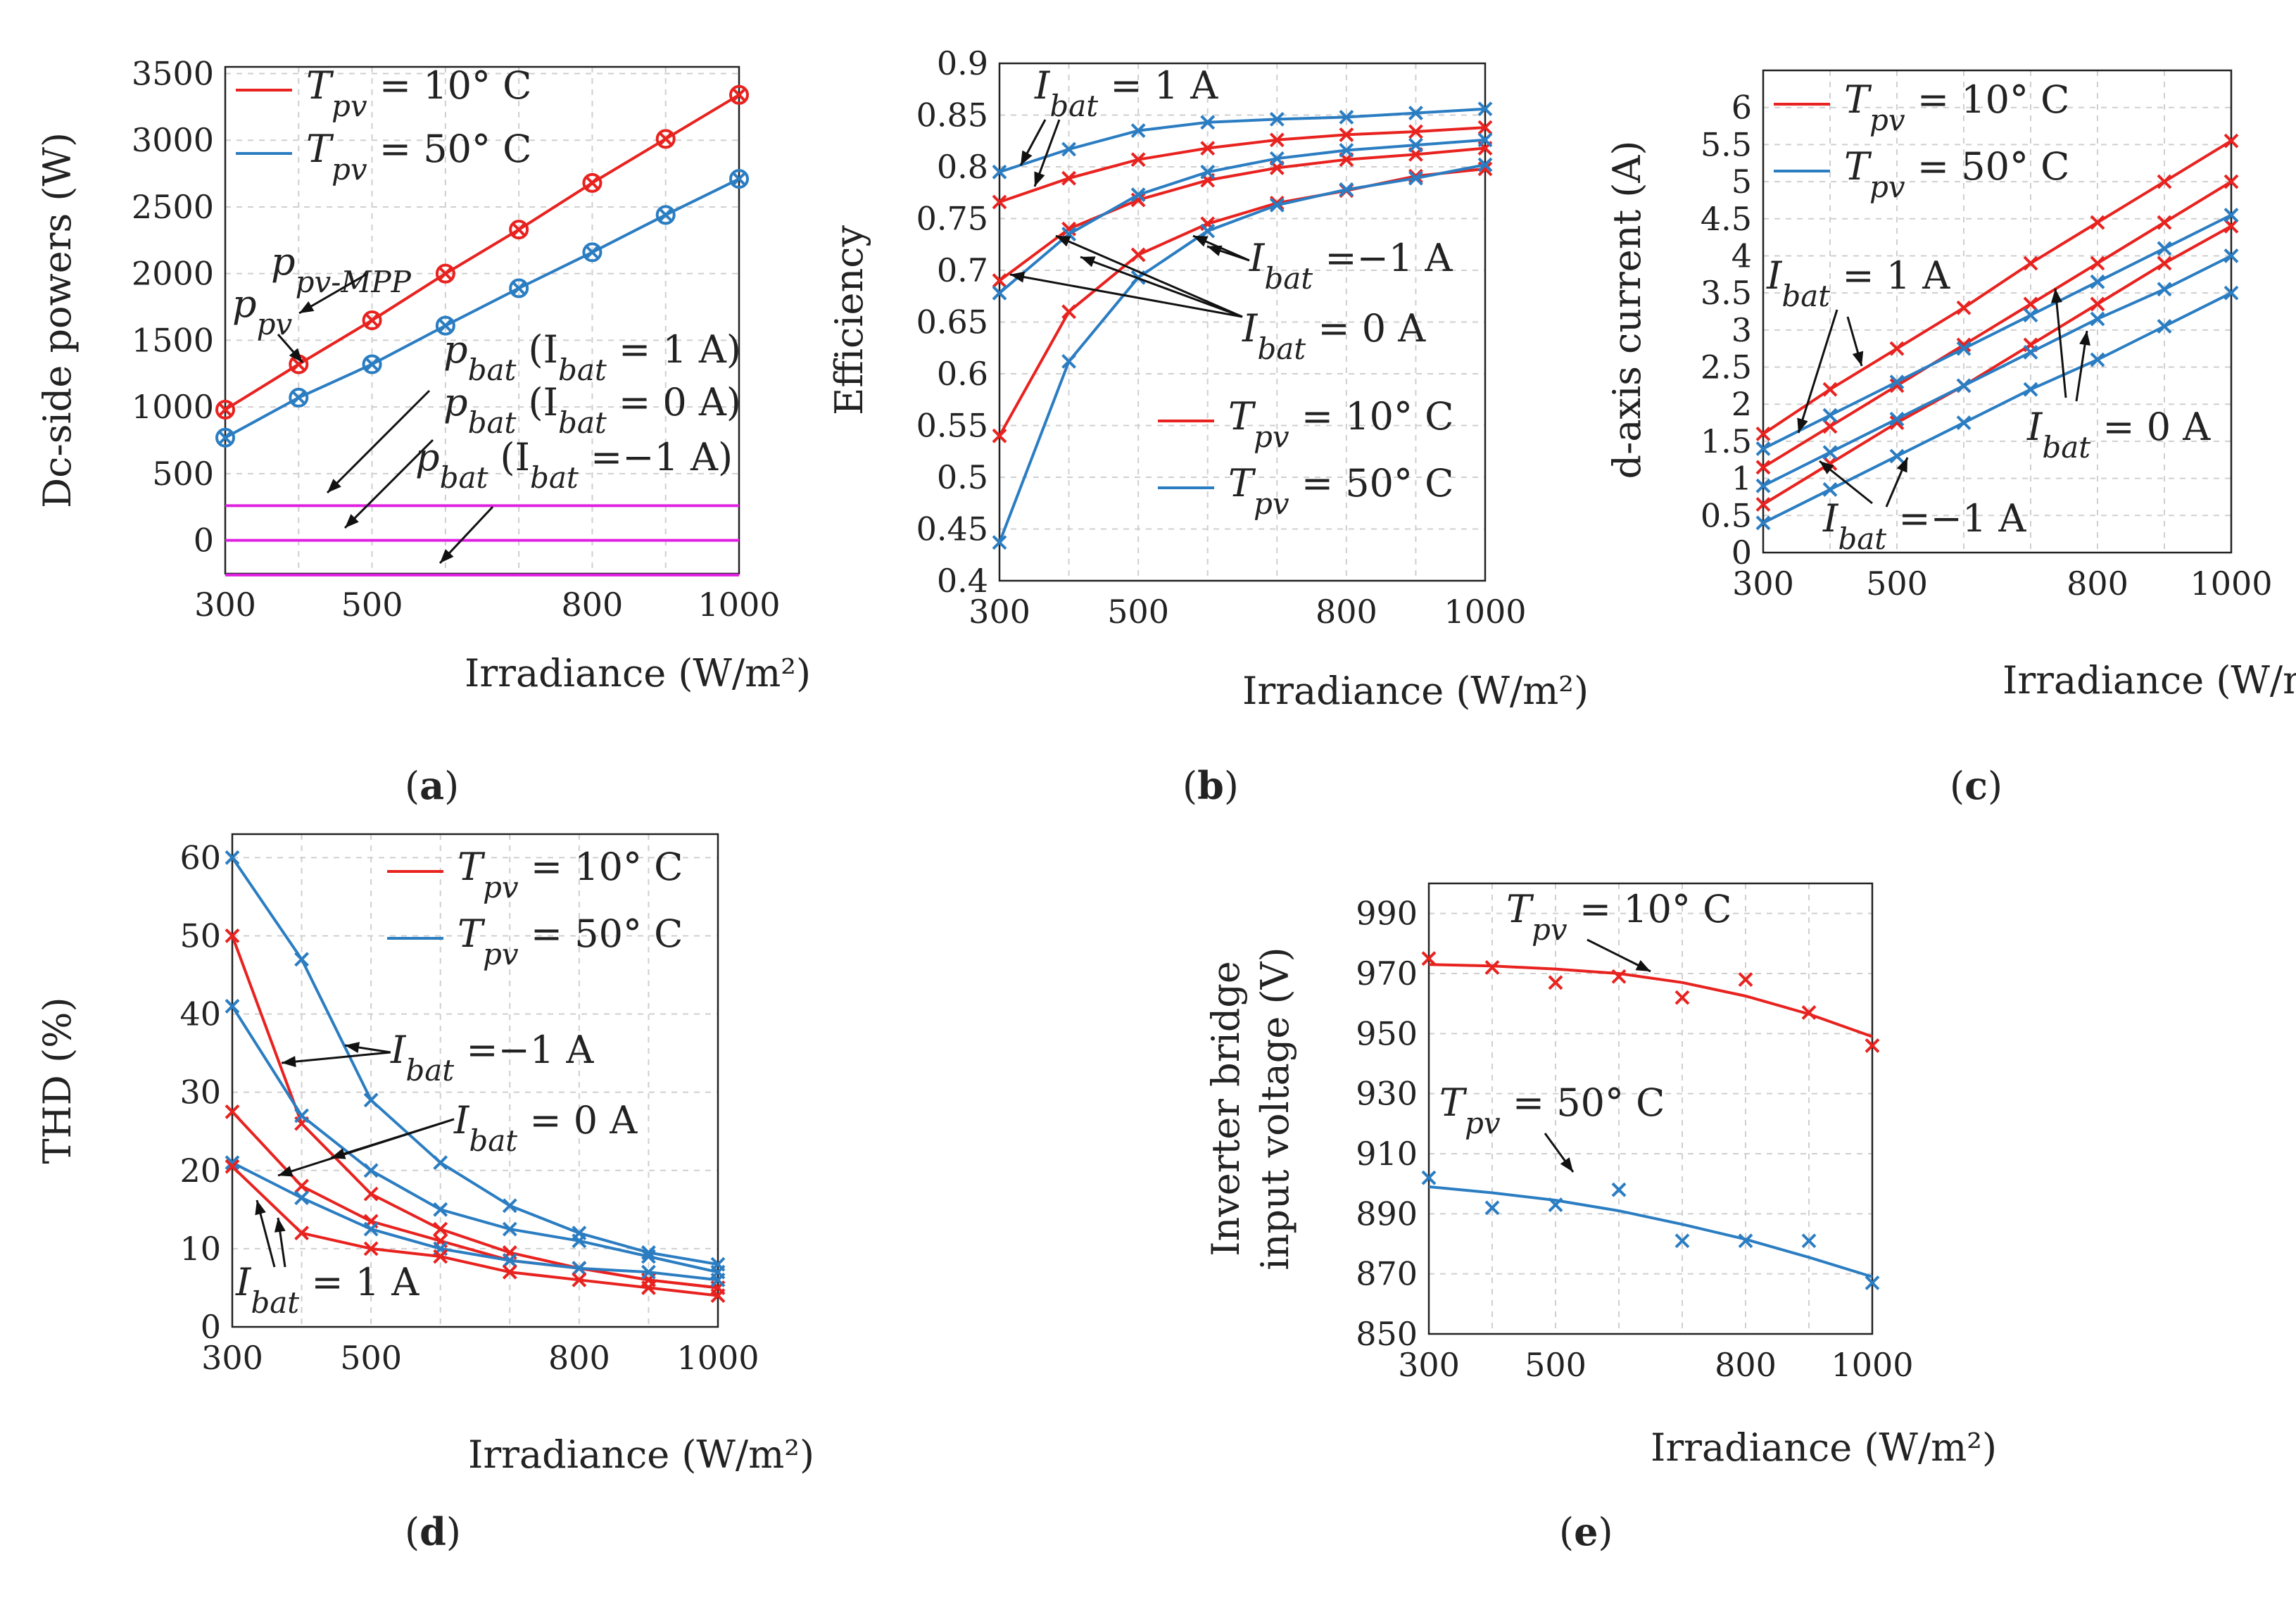 This screenshot has width=2296, height=1600. Describe the element at coordinates (1226, 1108) in the screenshot. I see `y-axis-label: Inverter bridge` at that location.